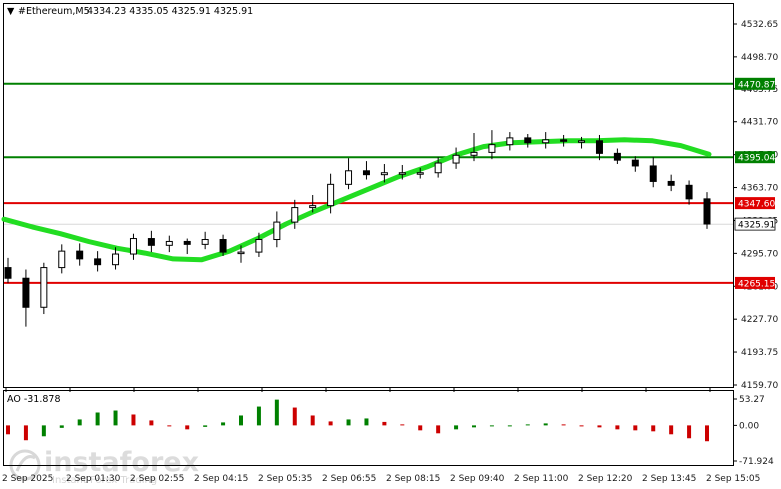  I want to click on ohlc-readout: 4334.23 4335.05 4325.91 4325.91, so click(170, 11).